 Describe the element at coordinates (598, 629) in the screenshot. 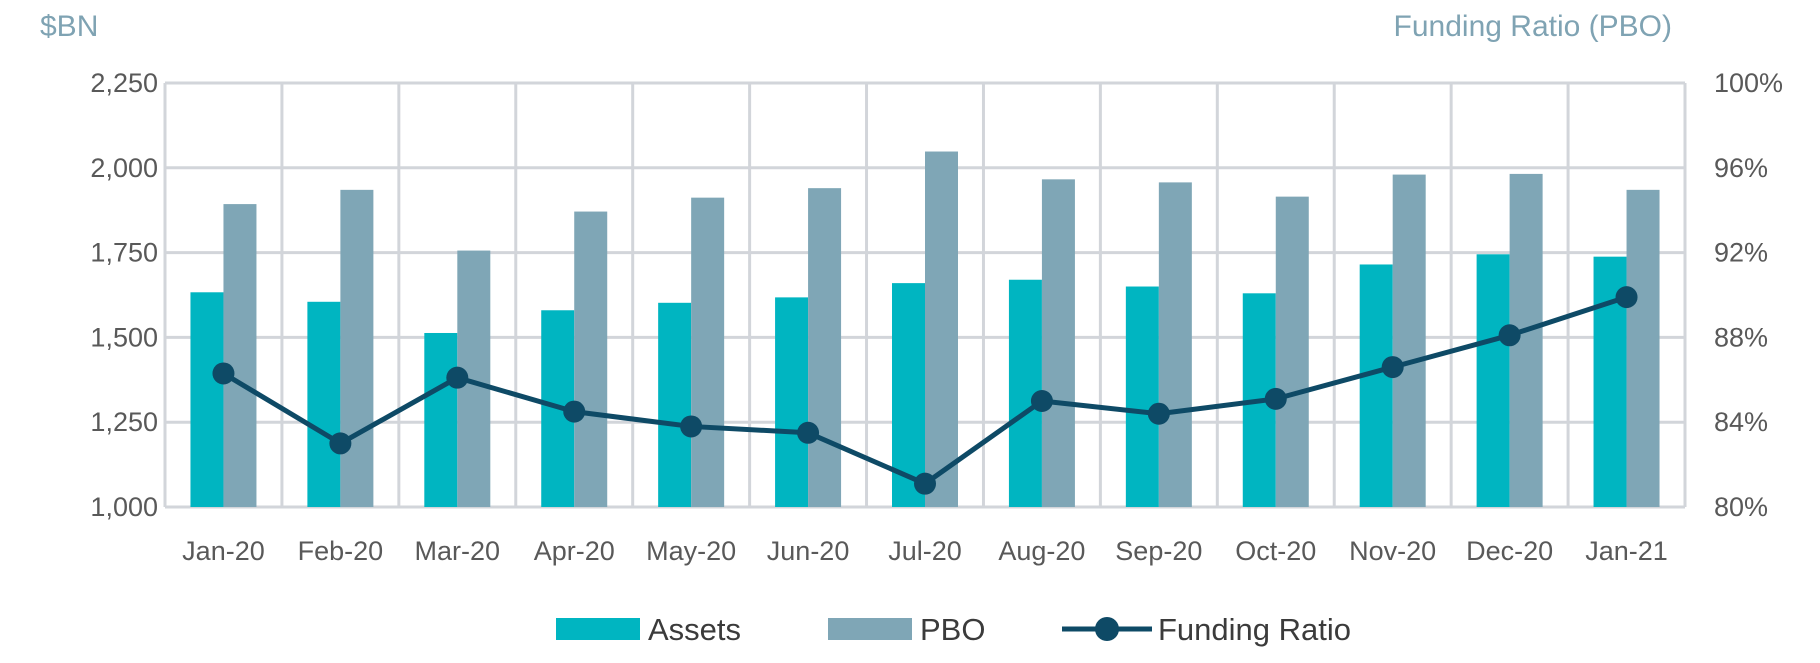

I see `legend-swatch-assets` at that location.